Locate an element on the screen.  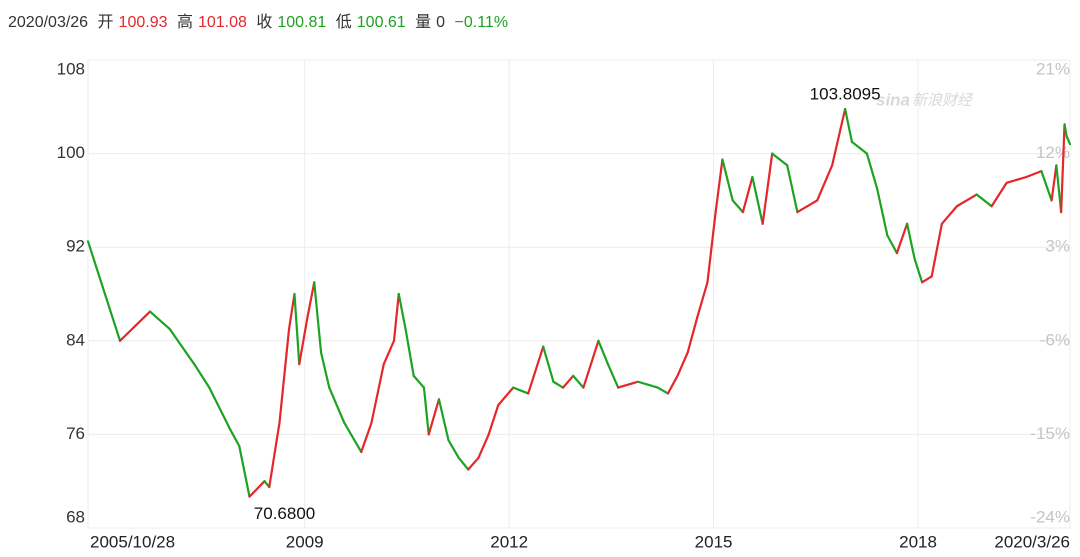
high: 101.08 is located at coordinates (222, 22).